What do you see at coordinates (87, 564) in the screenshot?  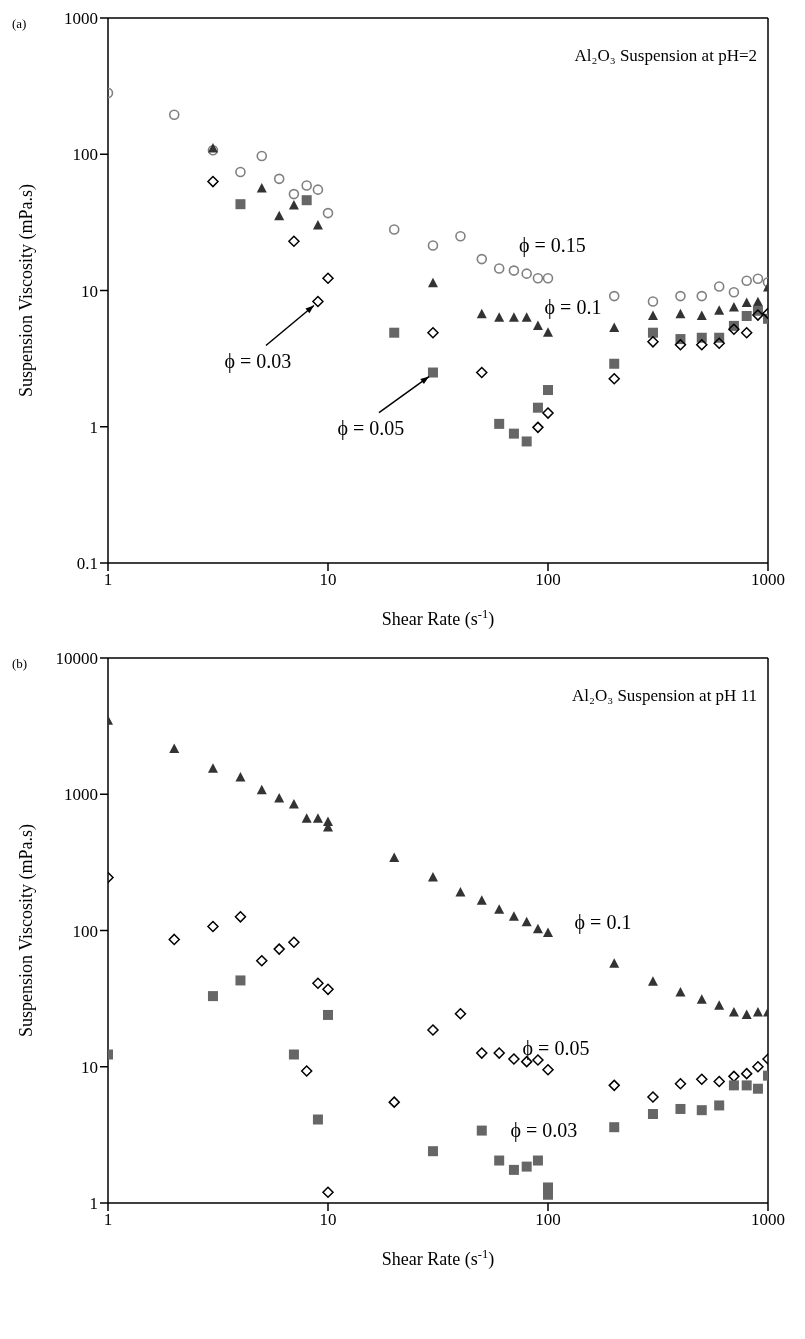 I see `y-tick-label: 0.1` at bounding box center [87, 564].